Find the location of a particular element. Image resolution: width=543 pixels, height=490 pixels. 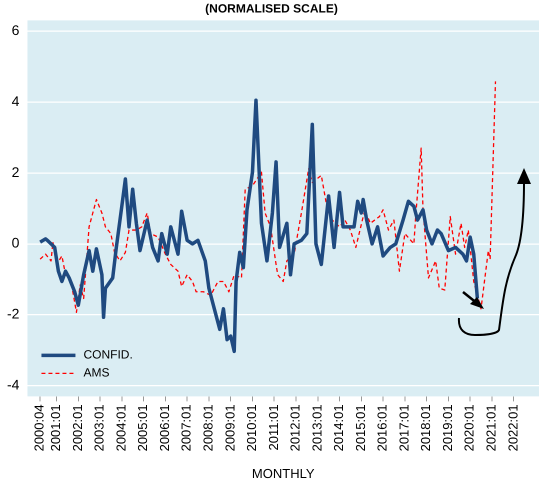

x-tick-label: 2022:01 is located at coordinates (512, 428).